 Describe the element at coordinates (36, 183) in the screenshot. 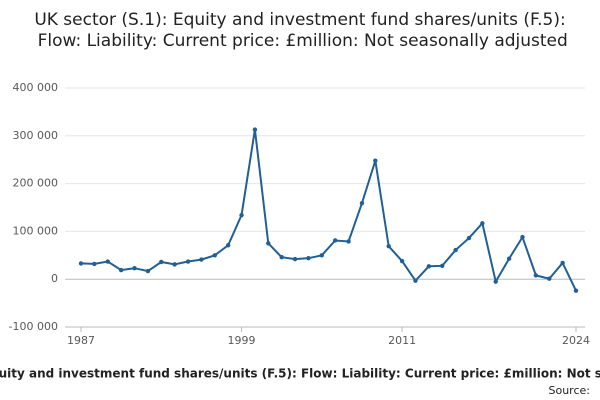

I see `y-tick-label: 200 000` at that location.